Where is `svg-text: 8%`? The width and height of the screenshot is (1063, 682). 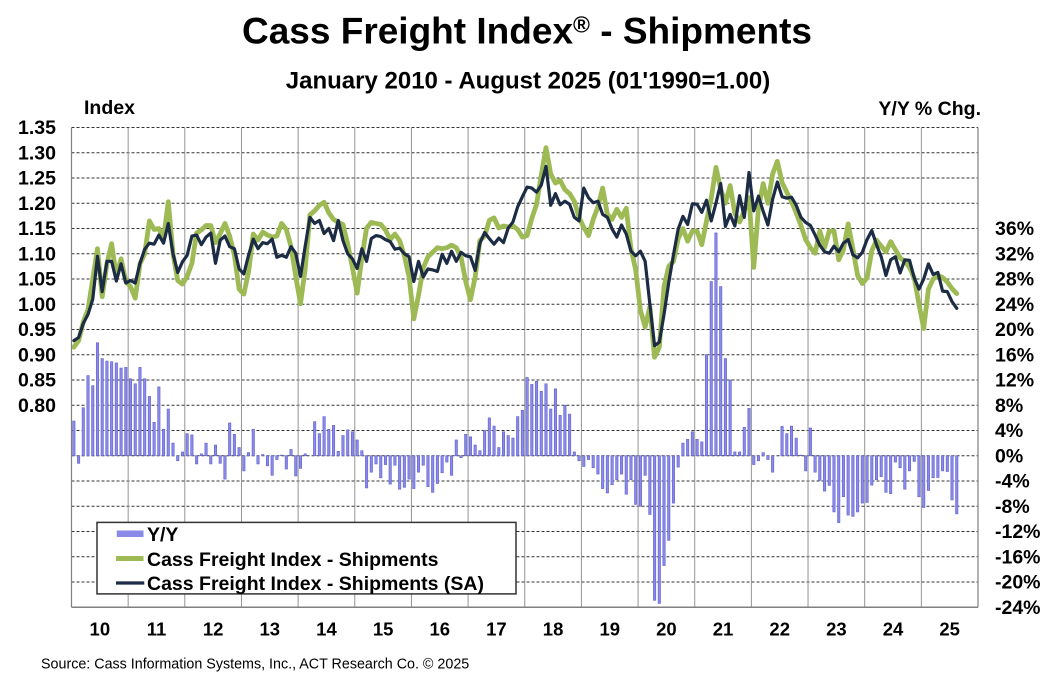
svg-text: 8% is located at coordinates (1009, 406).